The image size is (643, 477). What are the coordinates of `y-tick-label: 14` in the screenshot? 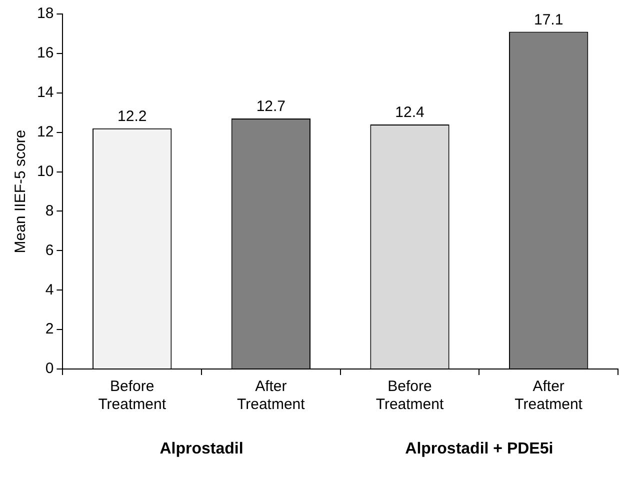 It's located at (45, 93).